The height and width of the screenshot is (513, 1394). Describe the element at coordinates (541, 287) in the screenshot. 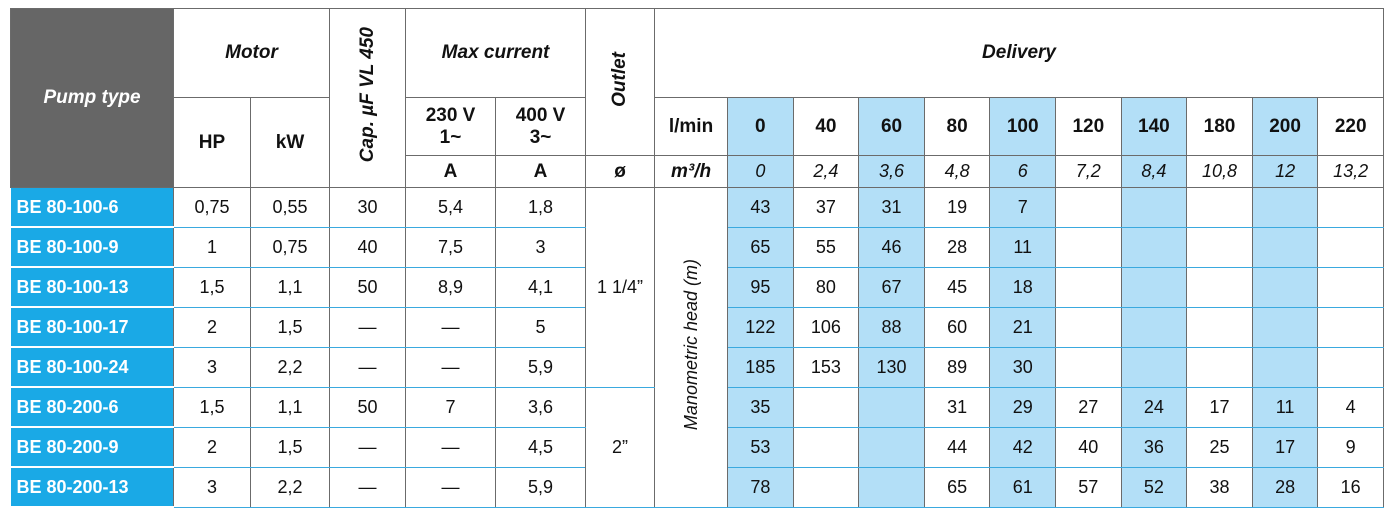

I see `i400-cell: 4,1` at that location.